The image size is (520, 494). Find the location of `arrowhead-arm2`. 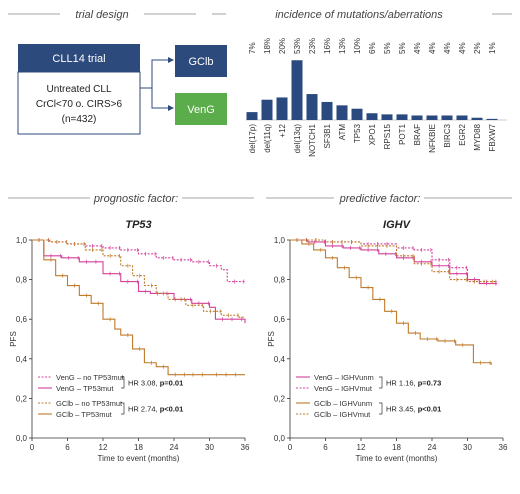

arrowhead-arm2 is located at coordinates (171, 108).